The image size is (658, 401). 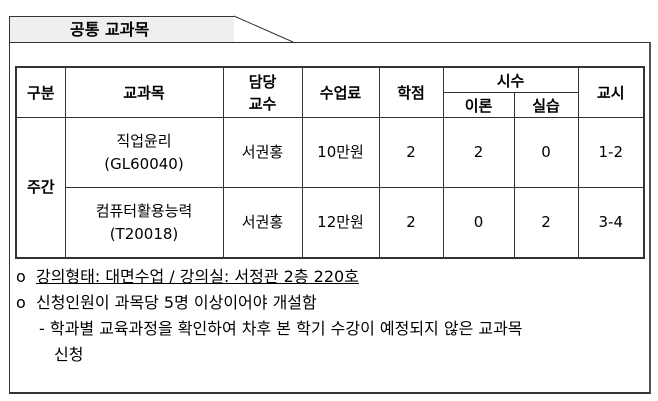 What do you see at coordinates (281, 328) in the screenshot?
I see `note-subitem: - 학과별 교육과정을 확인하여 차후 본 학기 수강이 예정되지 않은 교과목` at bounding box center [281, 328].